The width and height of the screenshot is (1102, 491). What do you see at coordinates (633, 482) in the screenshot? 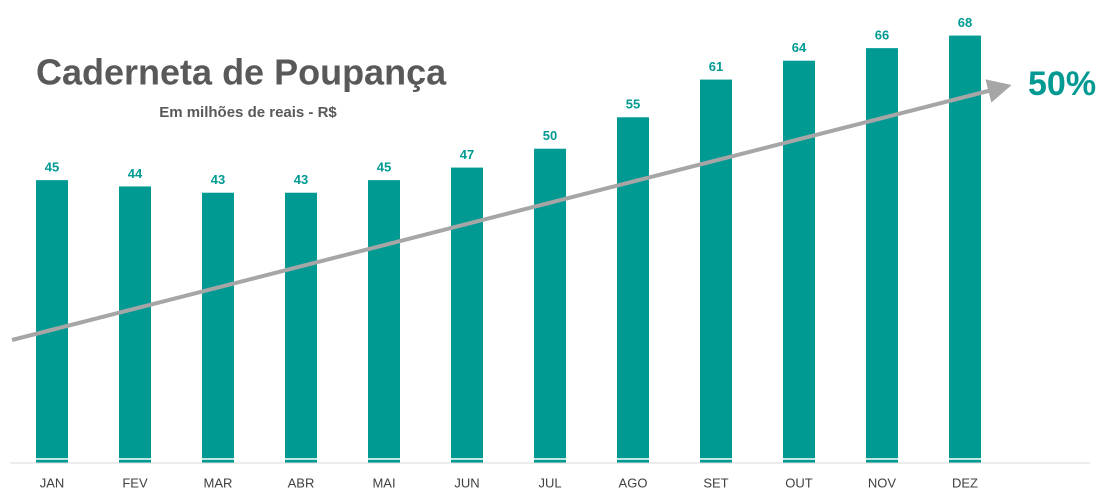
I see `x-tick-label: AGO` at bounding box center [633, 482].